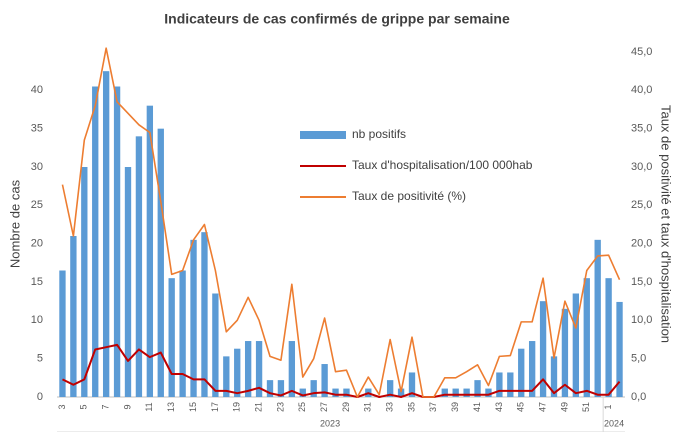 This screenshot has width=675, height=432. I want to click on legend-swatch, so click(323, 135).